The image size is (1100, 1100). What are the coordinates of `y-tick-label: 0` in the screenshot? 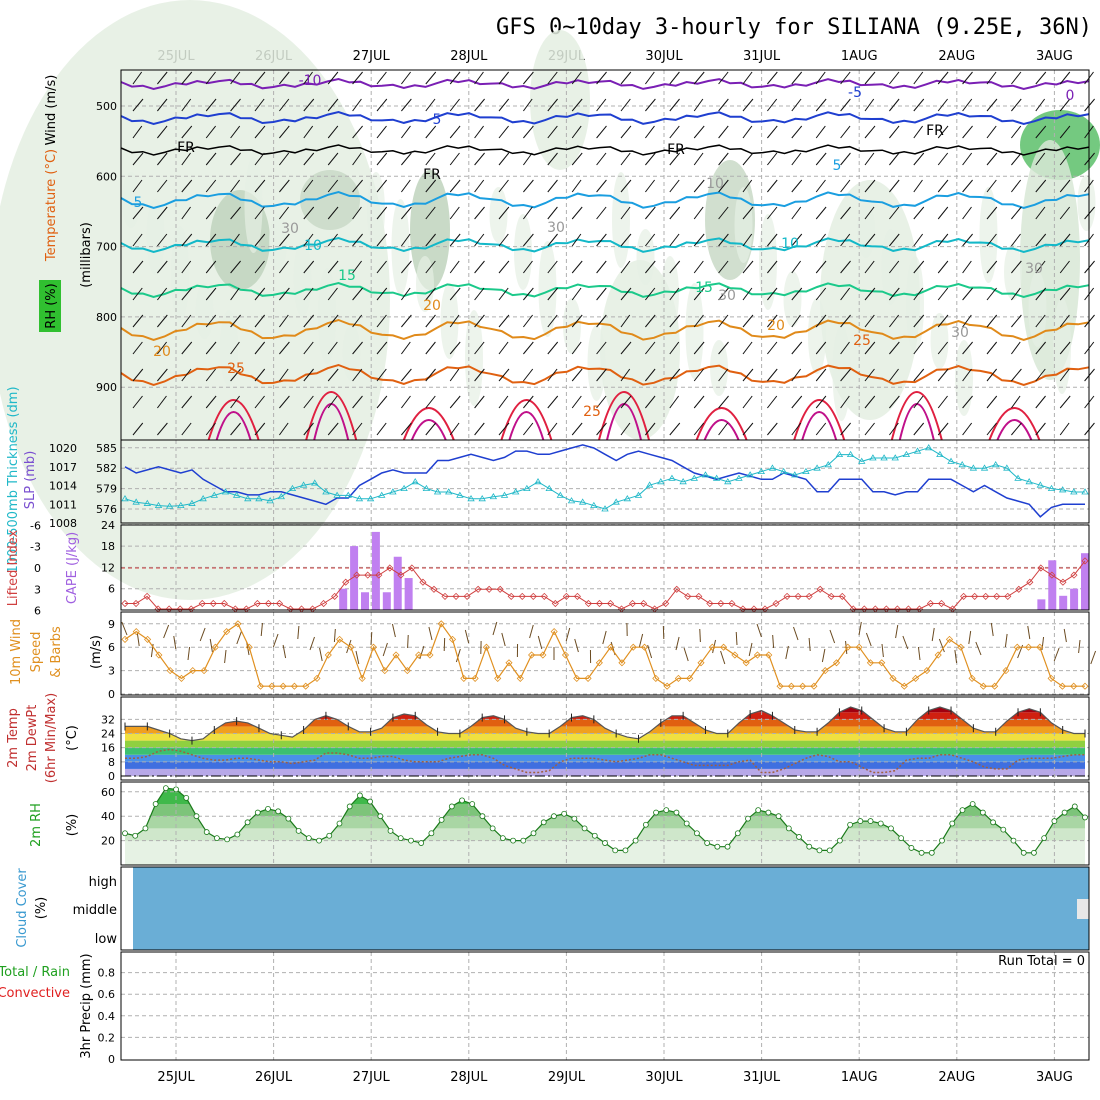 It's located at (111, 776).